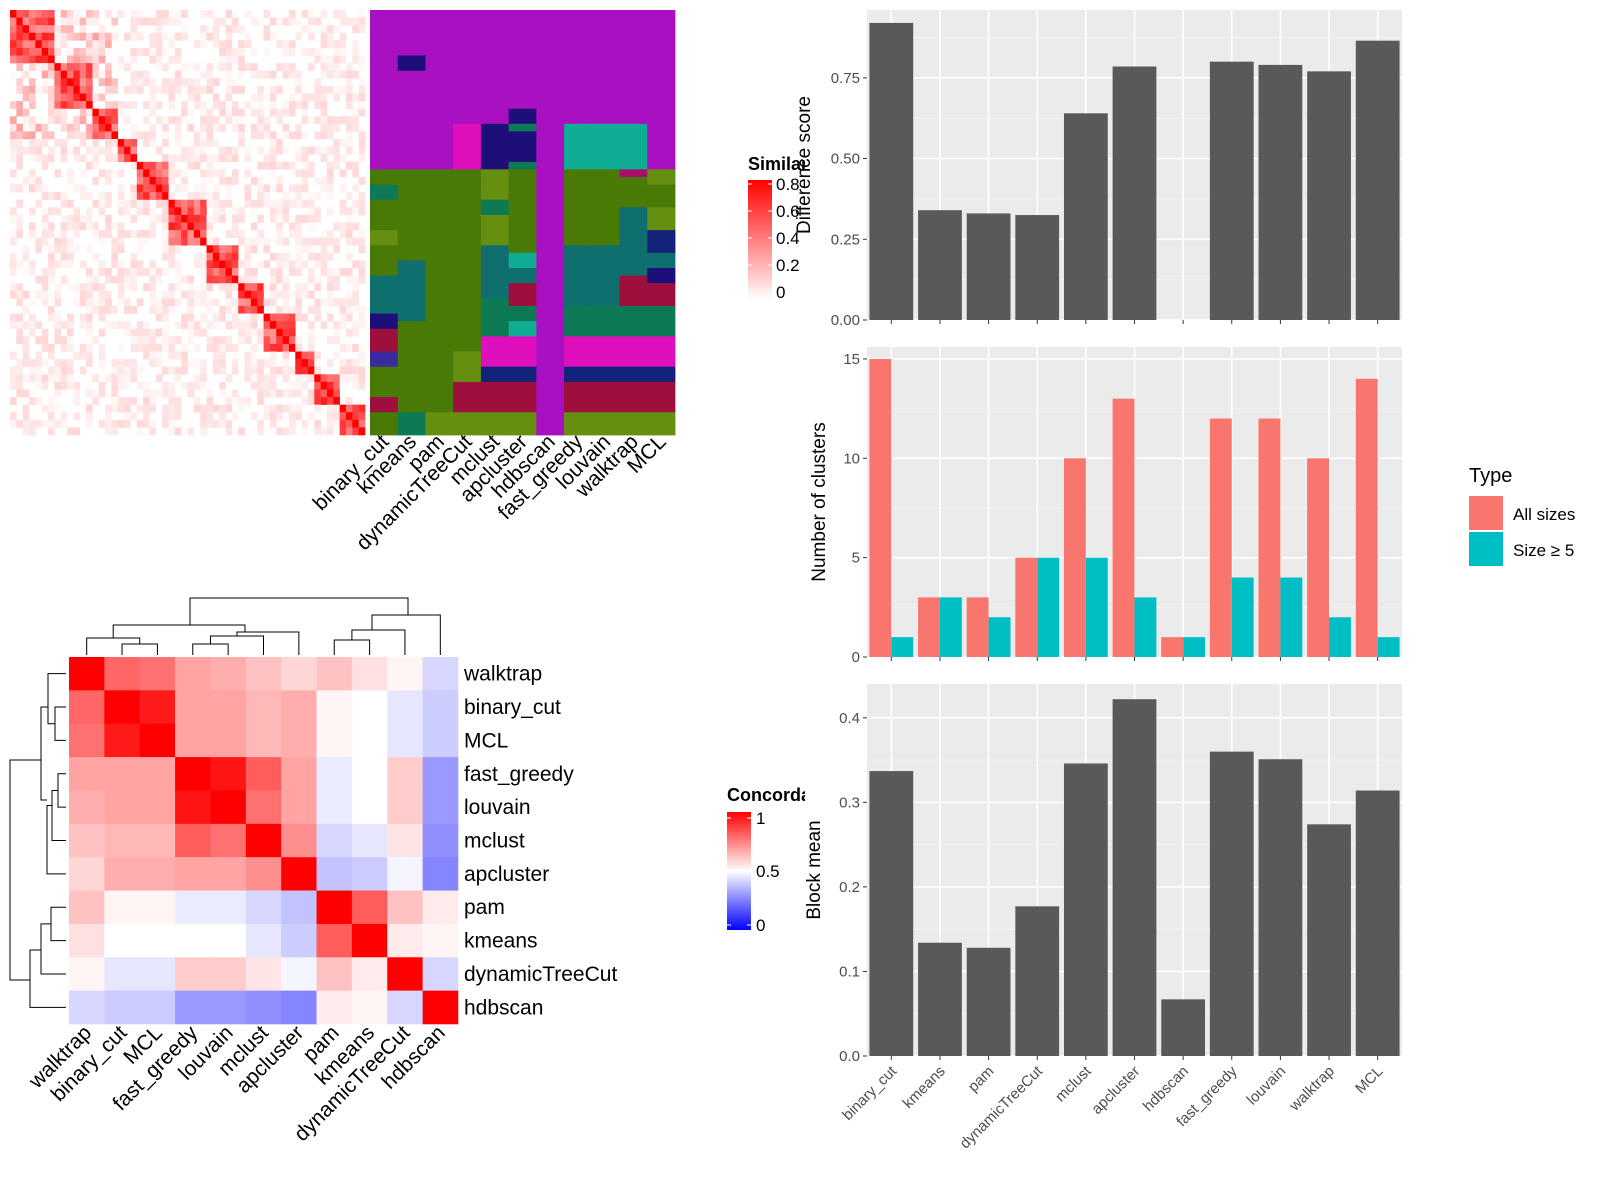 This screenshot has width=1600, height=1200. What do you see at coordinates (856, 558) in the screenshot?
I see `y-tick-label: 5` at bounding box center [856, 558].